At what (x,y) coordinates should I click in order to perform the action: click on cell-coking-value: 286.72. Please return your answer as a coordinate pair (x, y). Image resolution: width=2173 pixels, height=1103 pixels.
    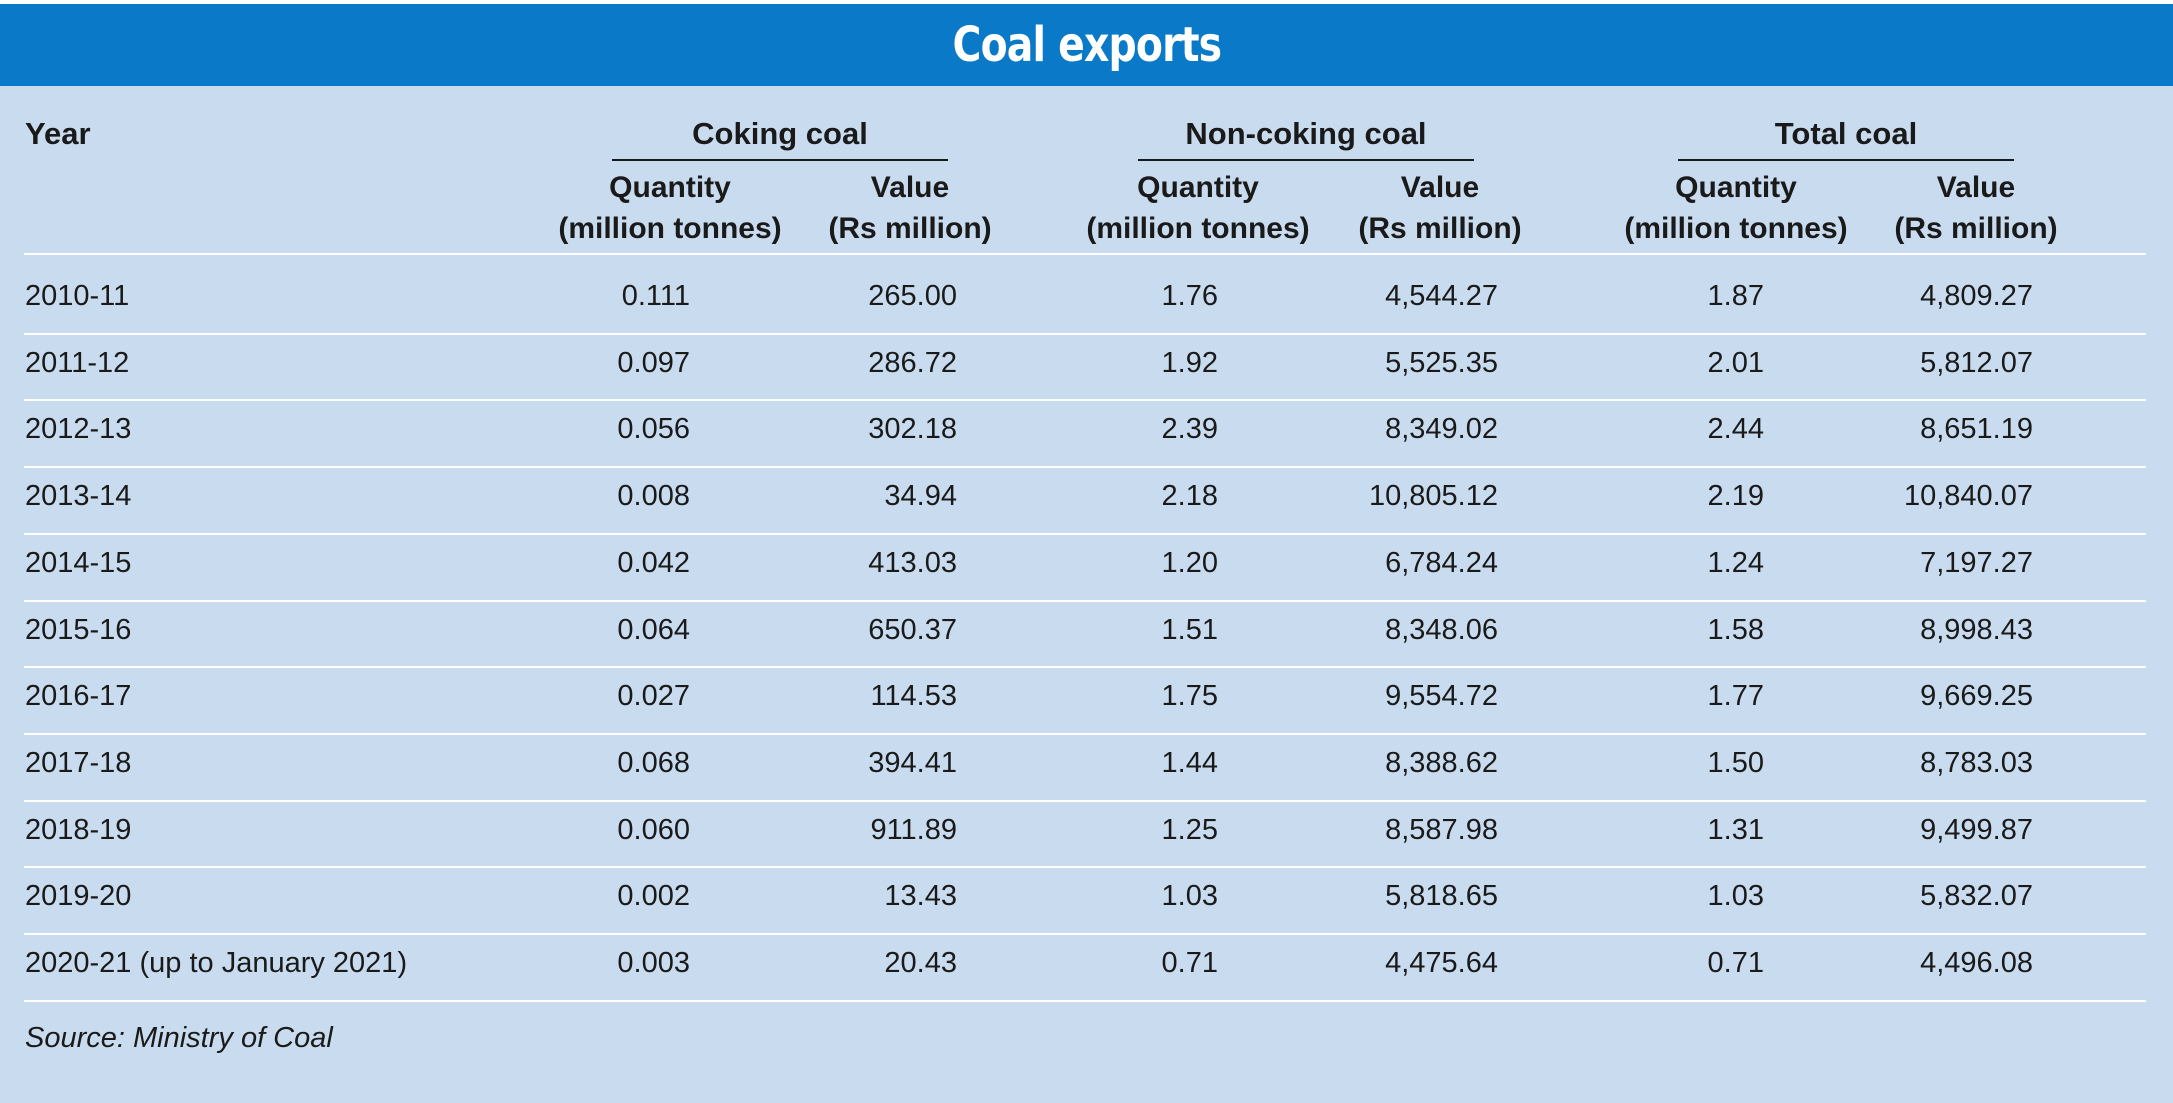
    Looking at the image, I should click on (912, 362).